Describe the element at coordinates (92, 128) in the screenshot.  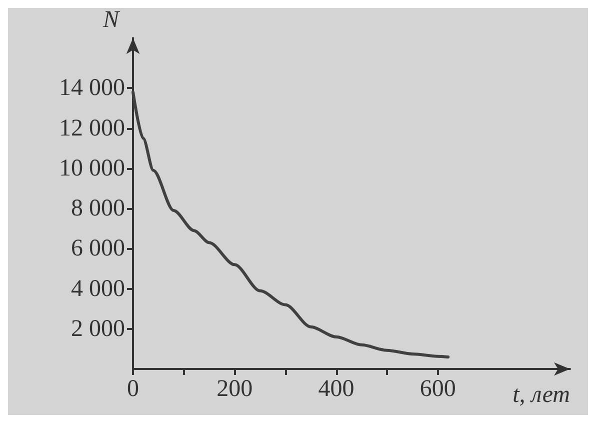
I see `y-tick-label: 12 000` at that location.